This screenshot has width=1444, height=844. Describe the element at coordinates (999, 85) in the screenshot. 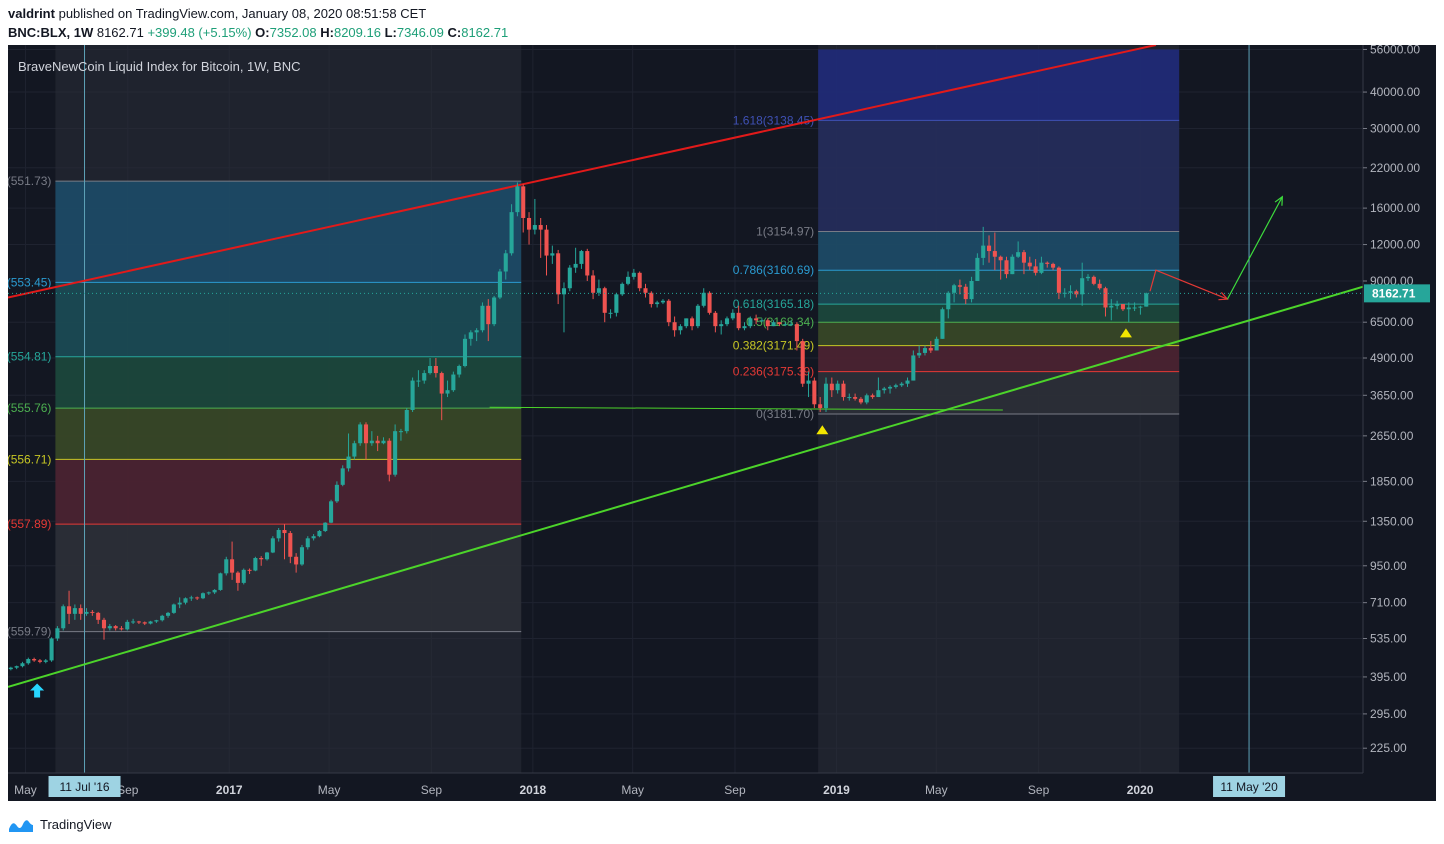

I see `fib-right-extension-zone` at that location.